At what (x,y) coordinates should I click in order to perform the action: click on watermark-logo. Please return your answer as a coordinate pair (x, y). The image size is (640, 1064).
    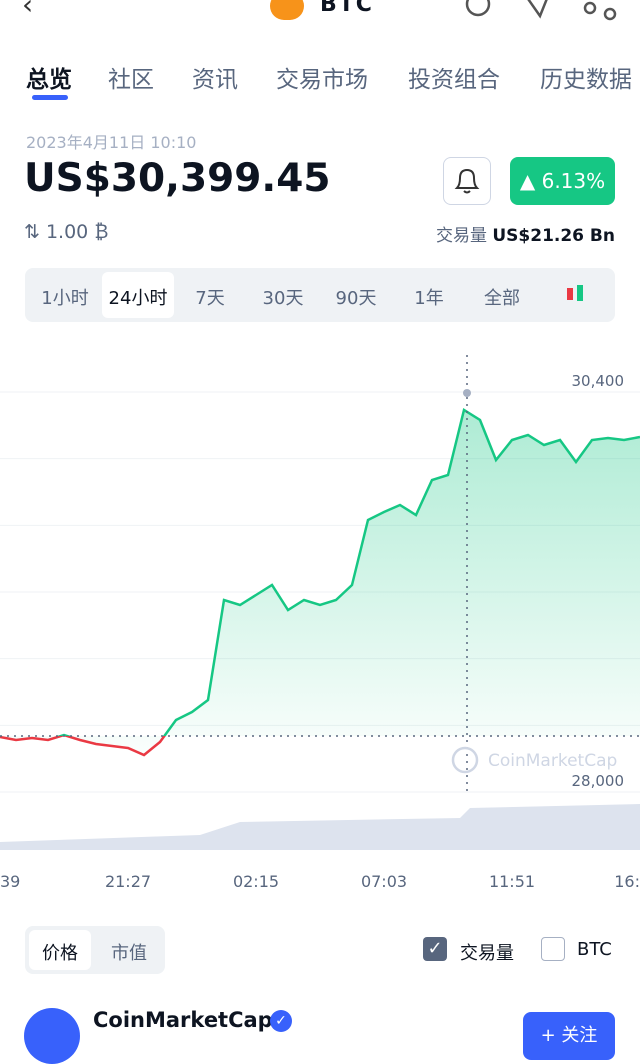
    Looking at the image, I should click on (465, 760).